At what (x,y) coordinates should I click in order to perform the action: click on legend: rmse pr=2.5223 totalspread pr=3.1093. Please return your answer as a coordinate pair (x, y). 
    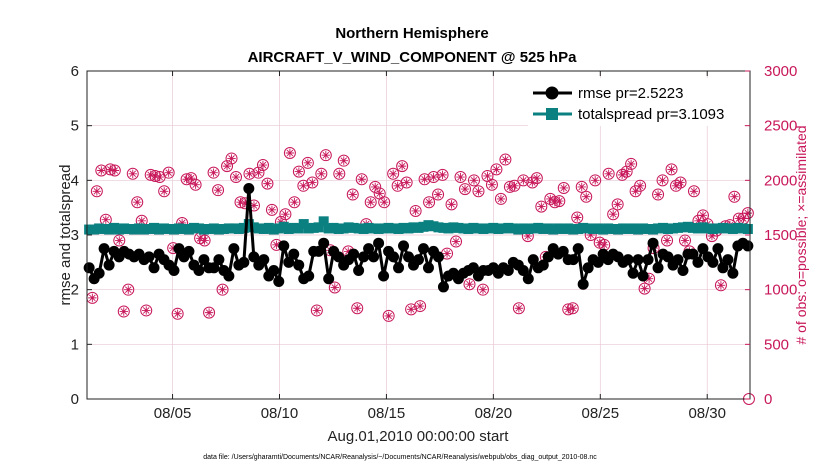
    Looking at the image, I should click on (636, 102).